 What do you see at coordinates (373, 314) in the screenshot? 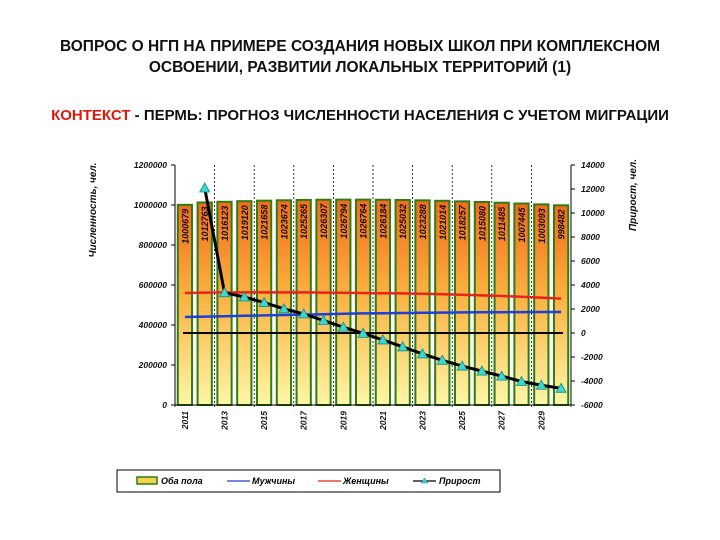
I see `line-men` at bounding box center [373, 314].